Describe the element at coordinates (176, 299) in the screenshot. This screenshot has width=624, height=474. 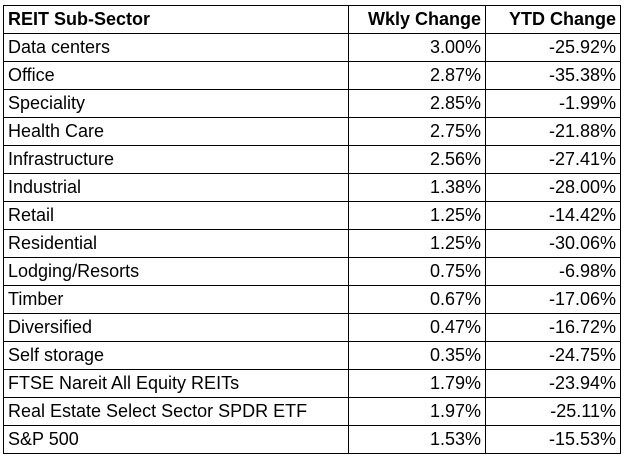
I see `sector-cell: Timber` at that location.